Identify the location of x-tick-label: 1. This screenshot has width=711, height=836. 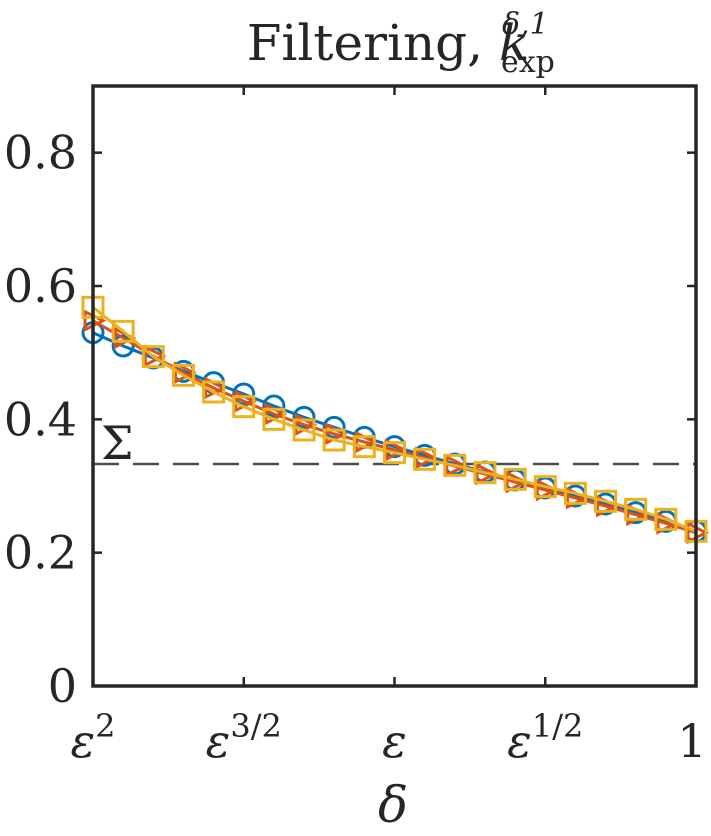
(691, 741).